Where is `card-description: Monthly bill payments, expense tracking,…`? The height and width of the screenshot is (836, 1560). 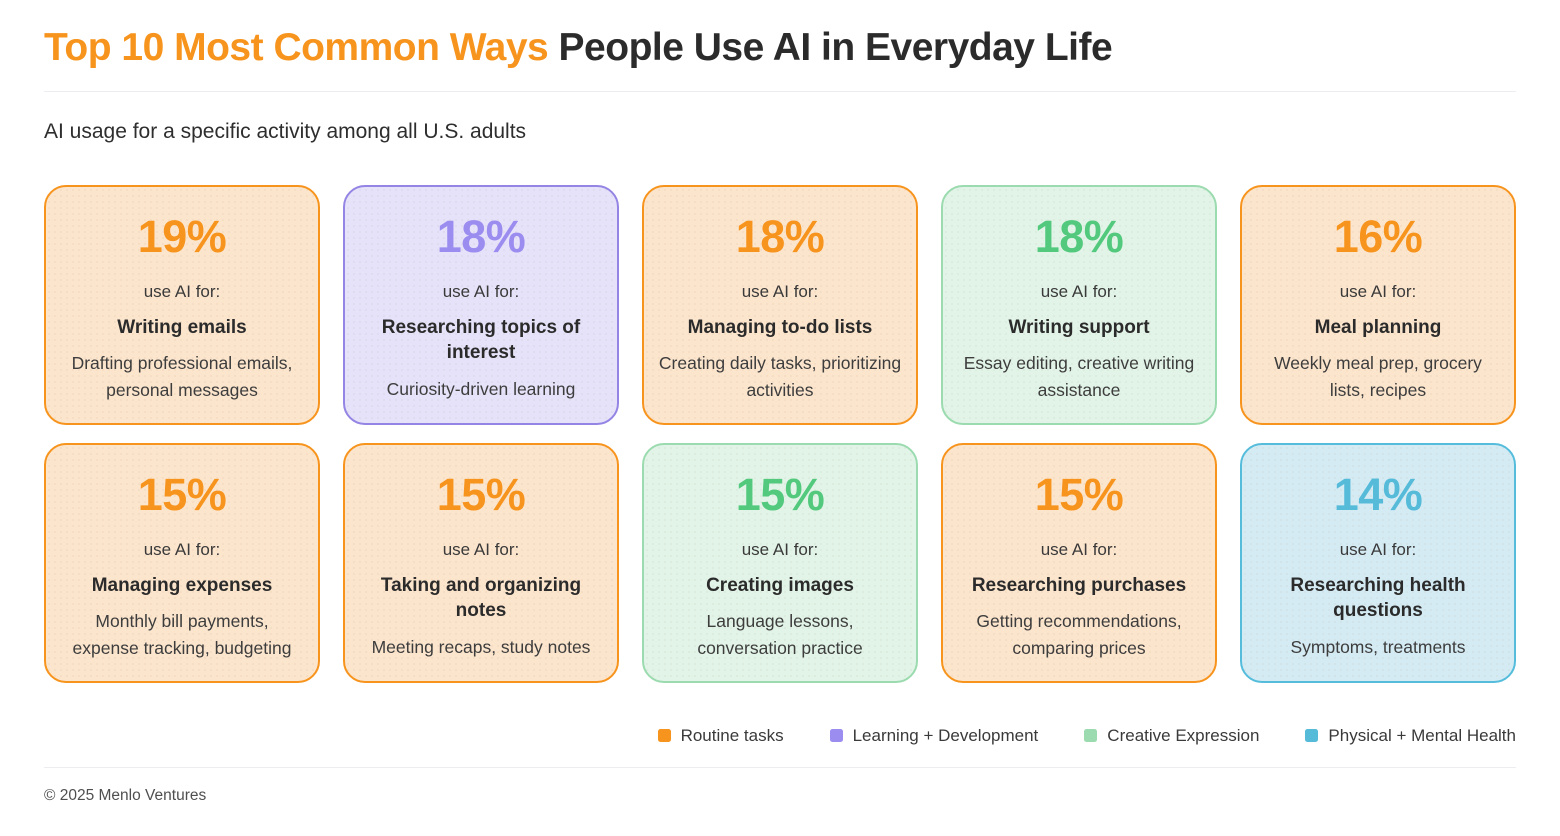
card-description: Monthly bill payments, expense tracking,… is located at coordinates (182, 635).